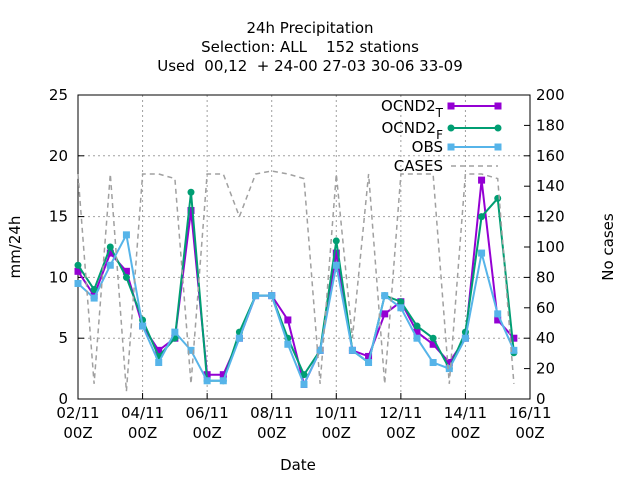  I want to click on chart-title: 24h Precipitation, so click(309, 28).